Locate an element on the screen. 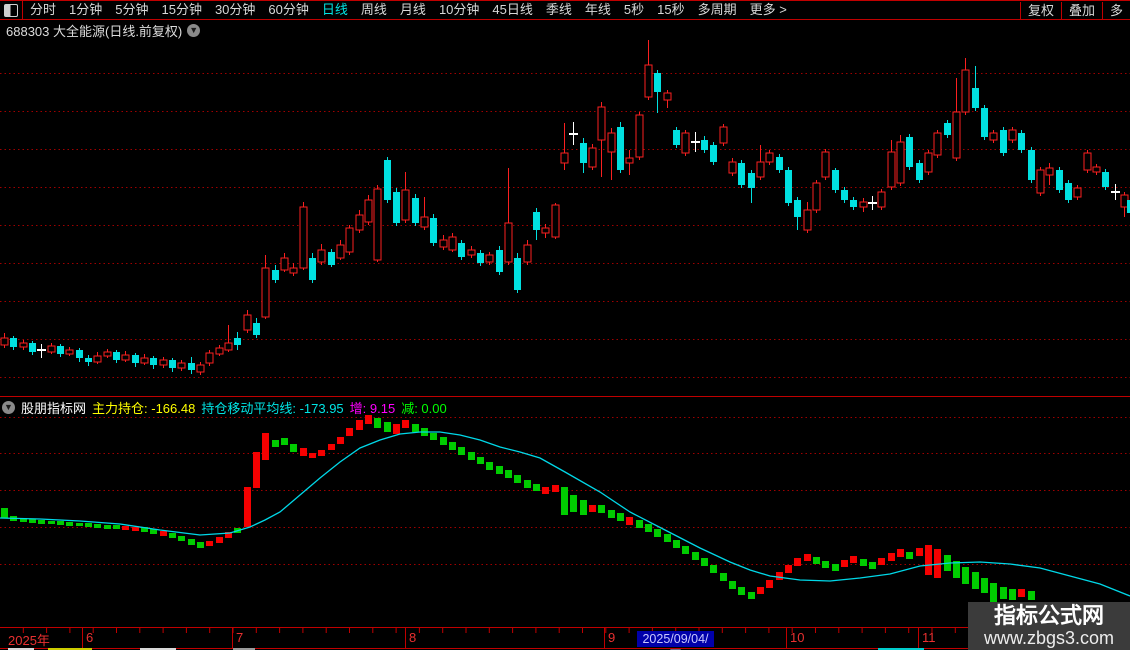 This screenshot has height=650, width=1130. tab-30min: 30分钟 is located at coordinates (235, 9).